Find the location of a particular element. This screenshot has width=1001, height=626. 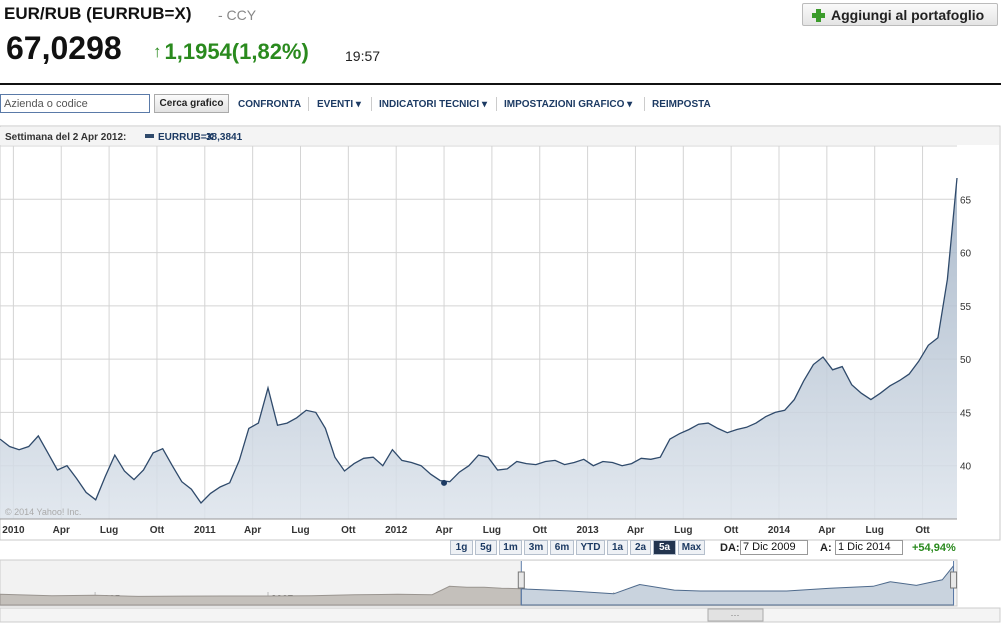

x-tick-label: 2014 is located at coordinates (779, 530).